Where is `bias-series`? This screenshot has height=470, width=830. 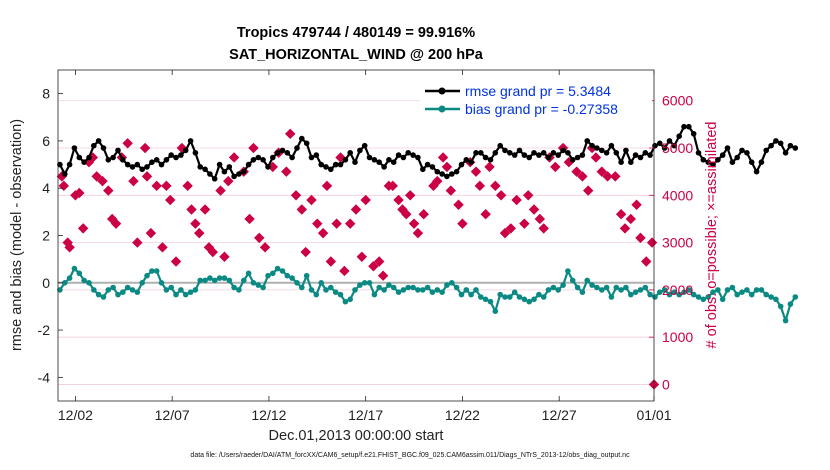
bias-series is located at coordinates (428, 294).